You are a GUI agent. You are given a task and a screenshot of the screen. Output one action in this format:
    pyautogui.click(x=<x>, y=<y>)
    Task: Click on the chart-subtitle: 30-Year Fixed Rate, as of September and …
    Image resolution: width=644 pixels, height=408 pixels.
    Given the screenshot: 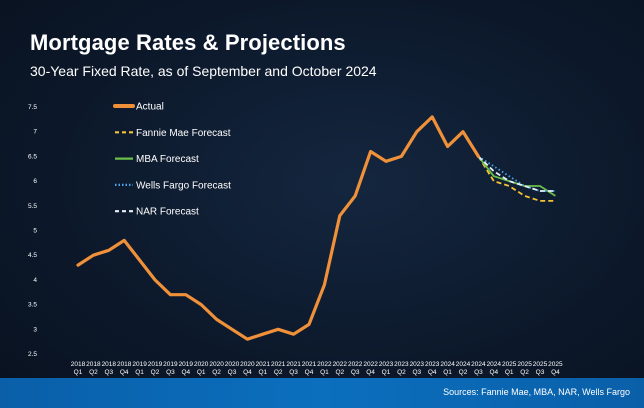 What is the action you would take?
    pyautogui.click(x=203, y=71)
    